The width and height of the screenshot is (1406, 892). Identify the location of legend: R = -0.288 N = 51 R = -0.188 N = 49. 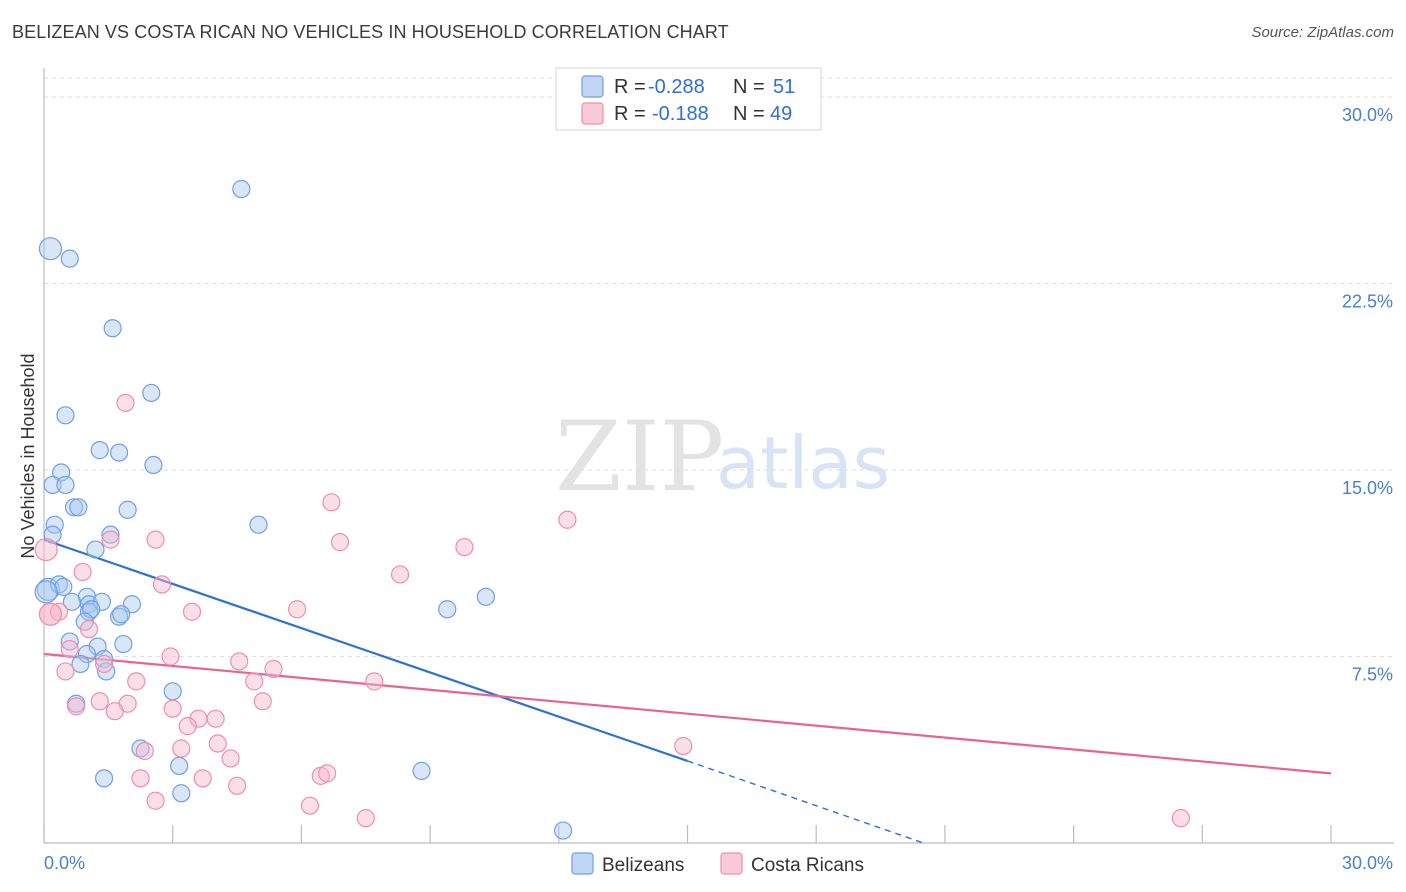
(688, 99).